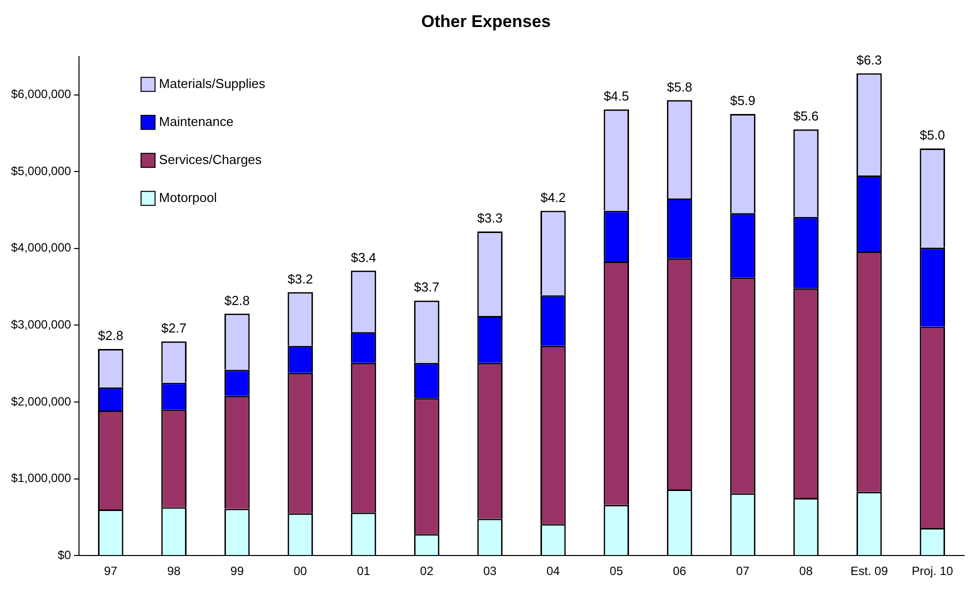  Describe the element at coordinates (869, 571) in the screenshot. I see `x-tick-label: Est. 09` at that location.